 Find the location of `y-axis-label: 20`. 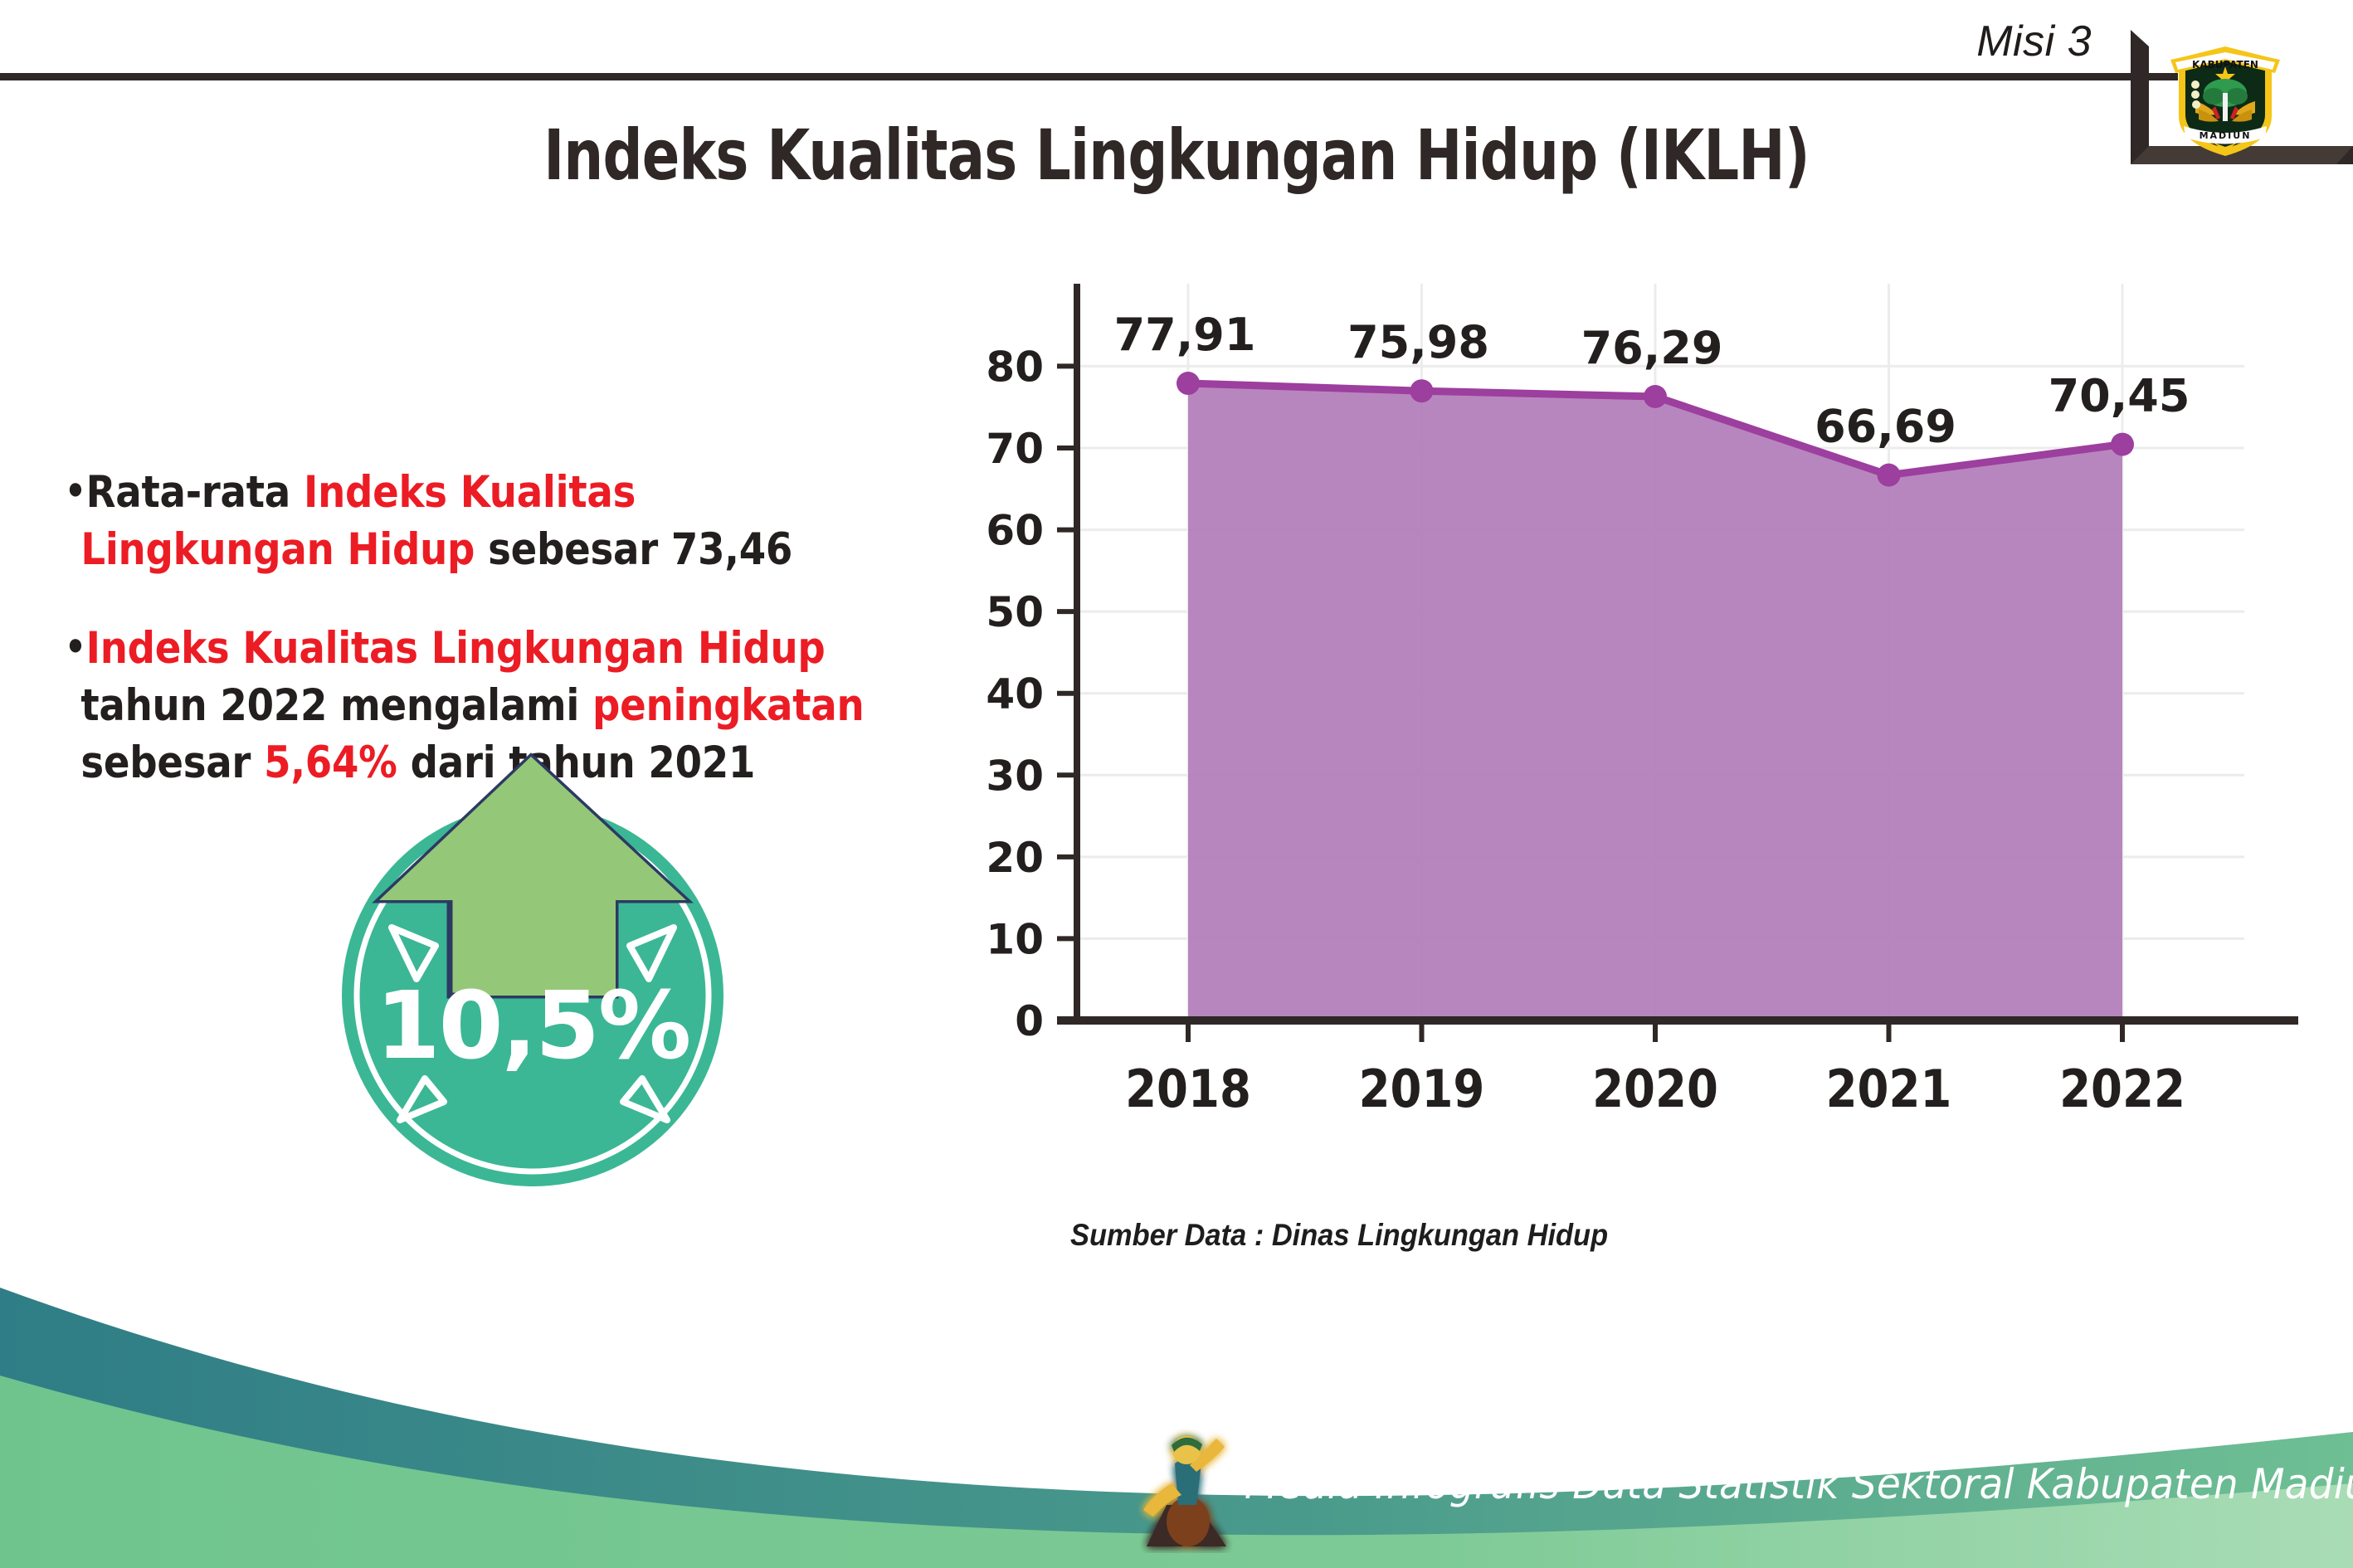

y-axis-label: 20 is located at coordinates (1015, 858).